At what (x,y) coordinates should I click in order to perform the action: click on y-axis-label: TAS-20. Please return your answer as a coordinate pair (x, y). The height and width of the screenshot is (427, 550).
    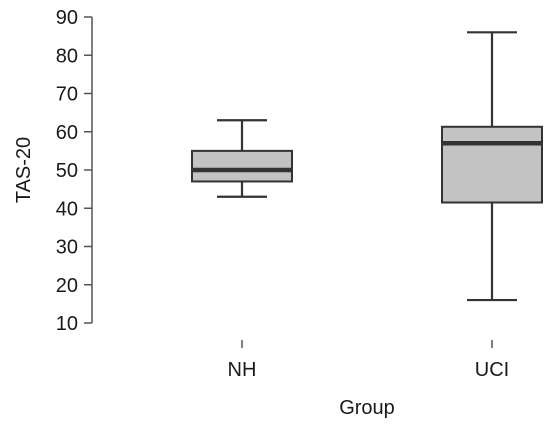
    Looking at the image, I should click on (24, 170).